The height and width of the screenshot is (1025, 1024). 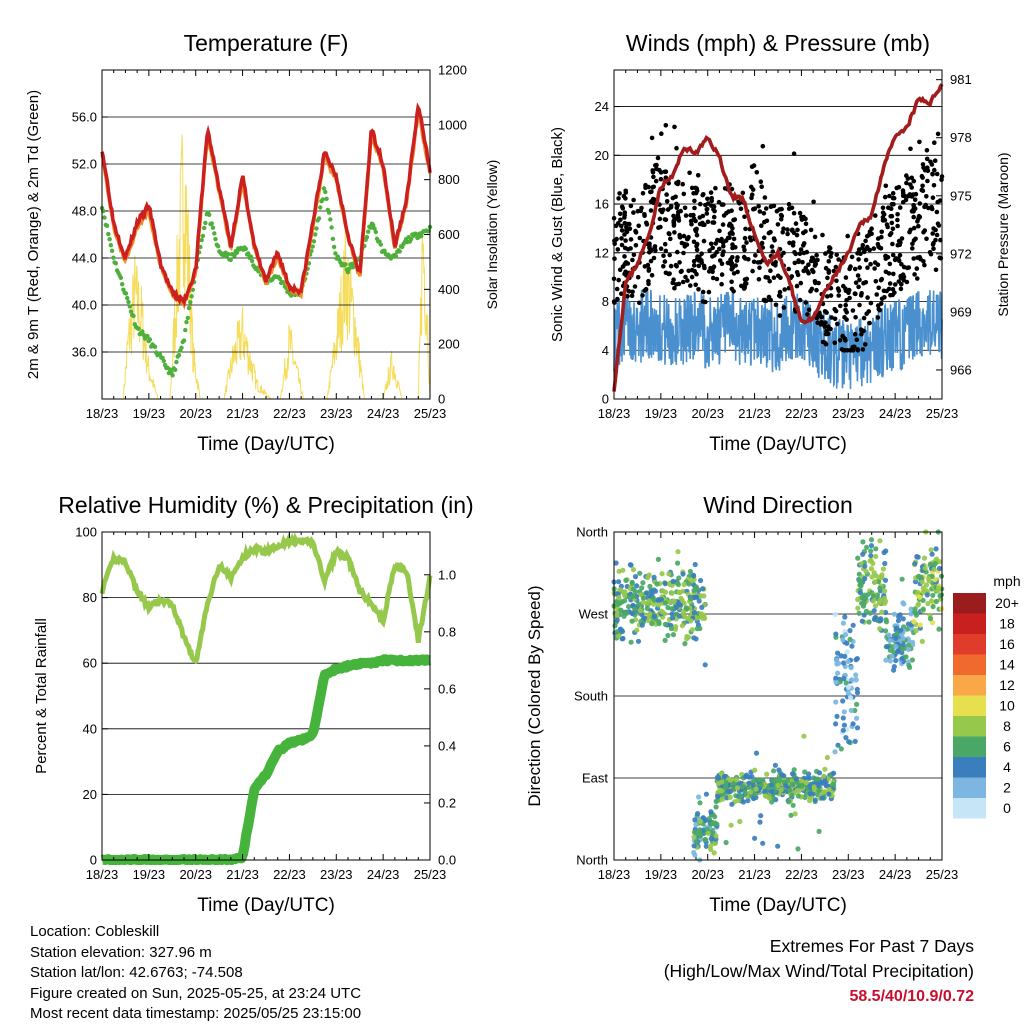 I want to click on legend-label: 20+, so click(x=1007, y=603).